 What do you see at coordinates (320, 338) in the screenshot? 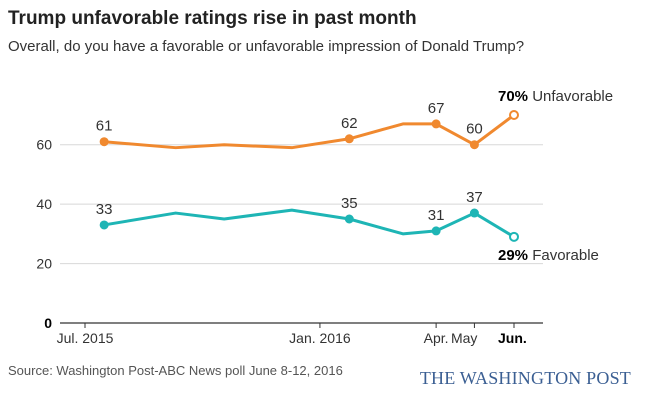
I see `x-tick-label: Jan. 2016` at bounding box center [320, 338].